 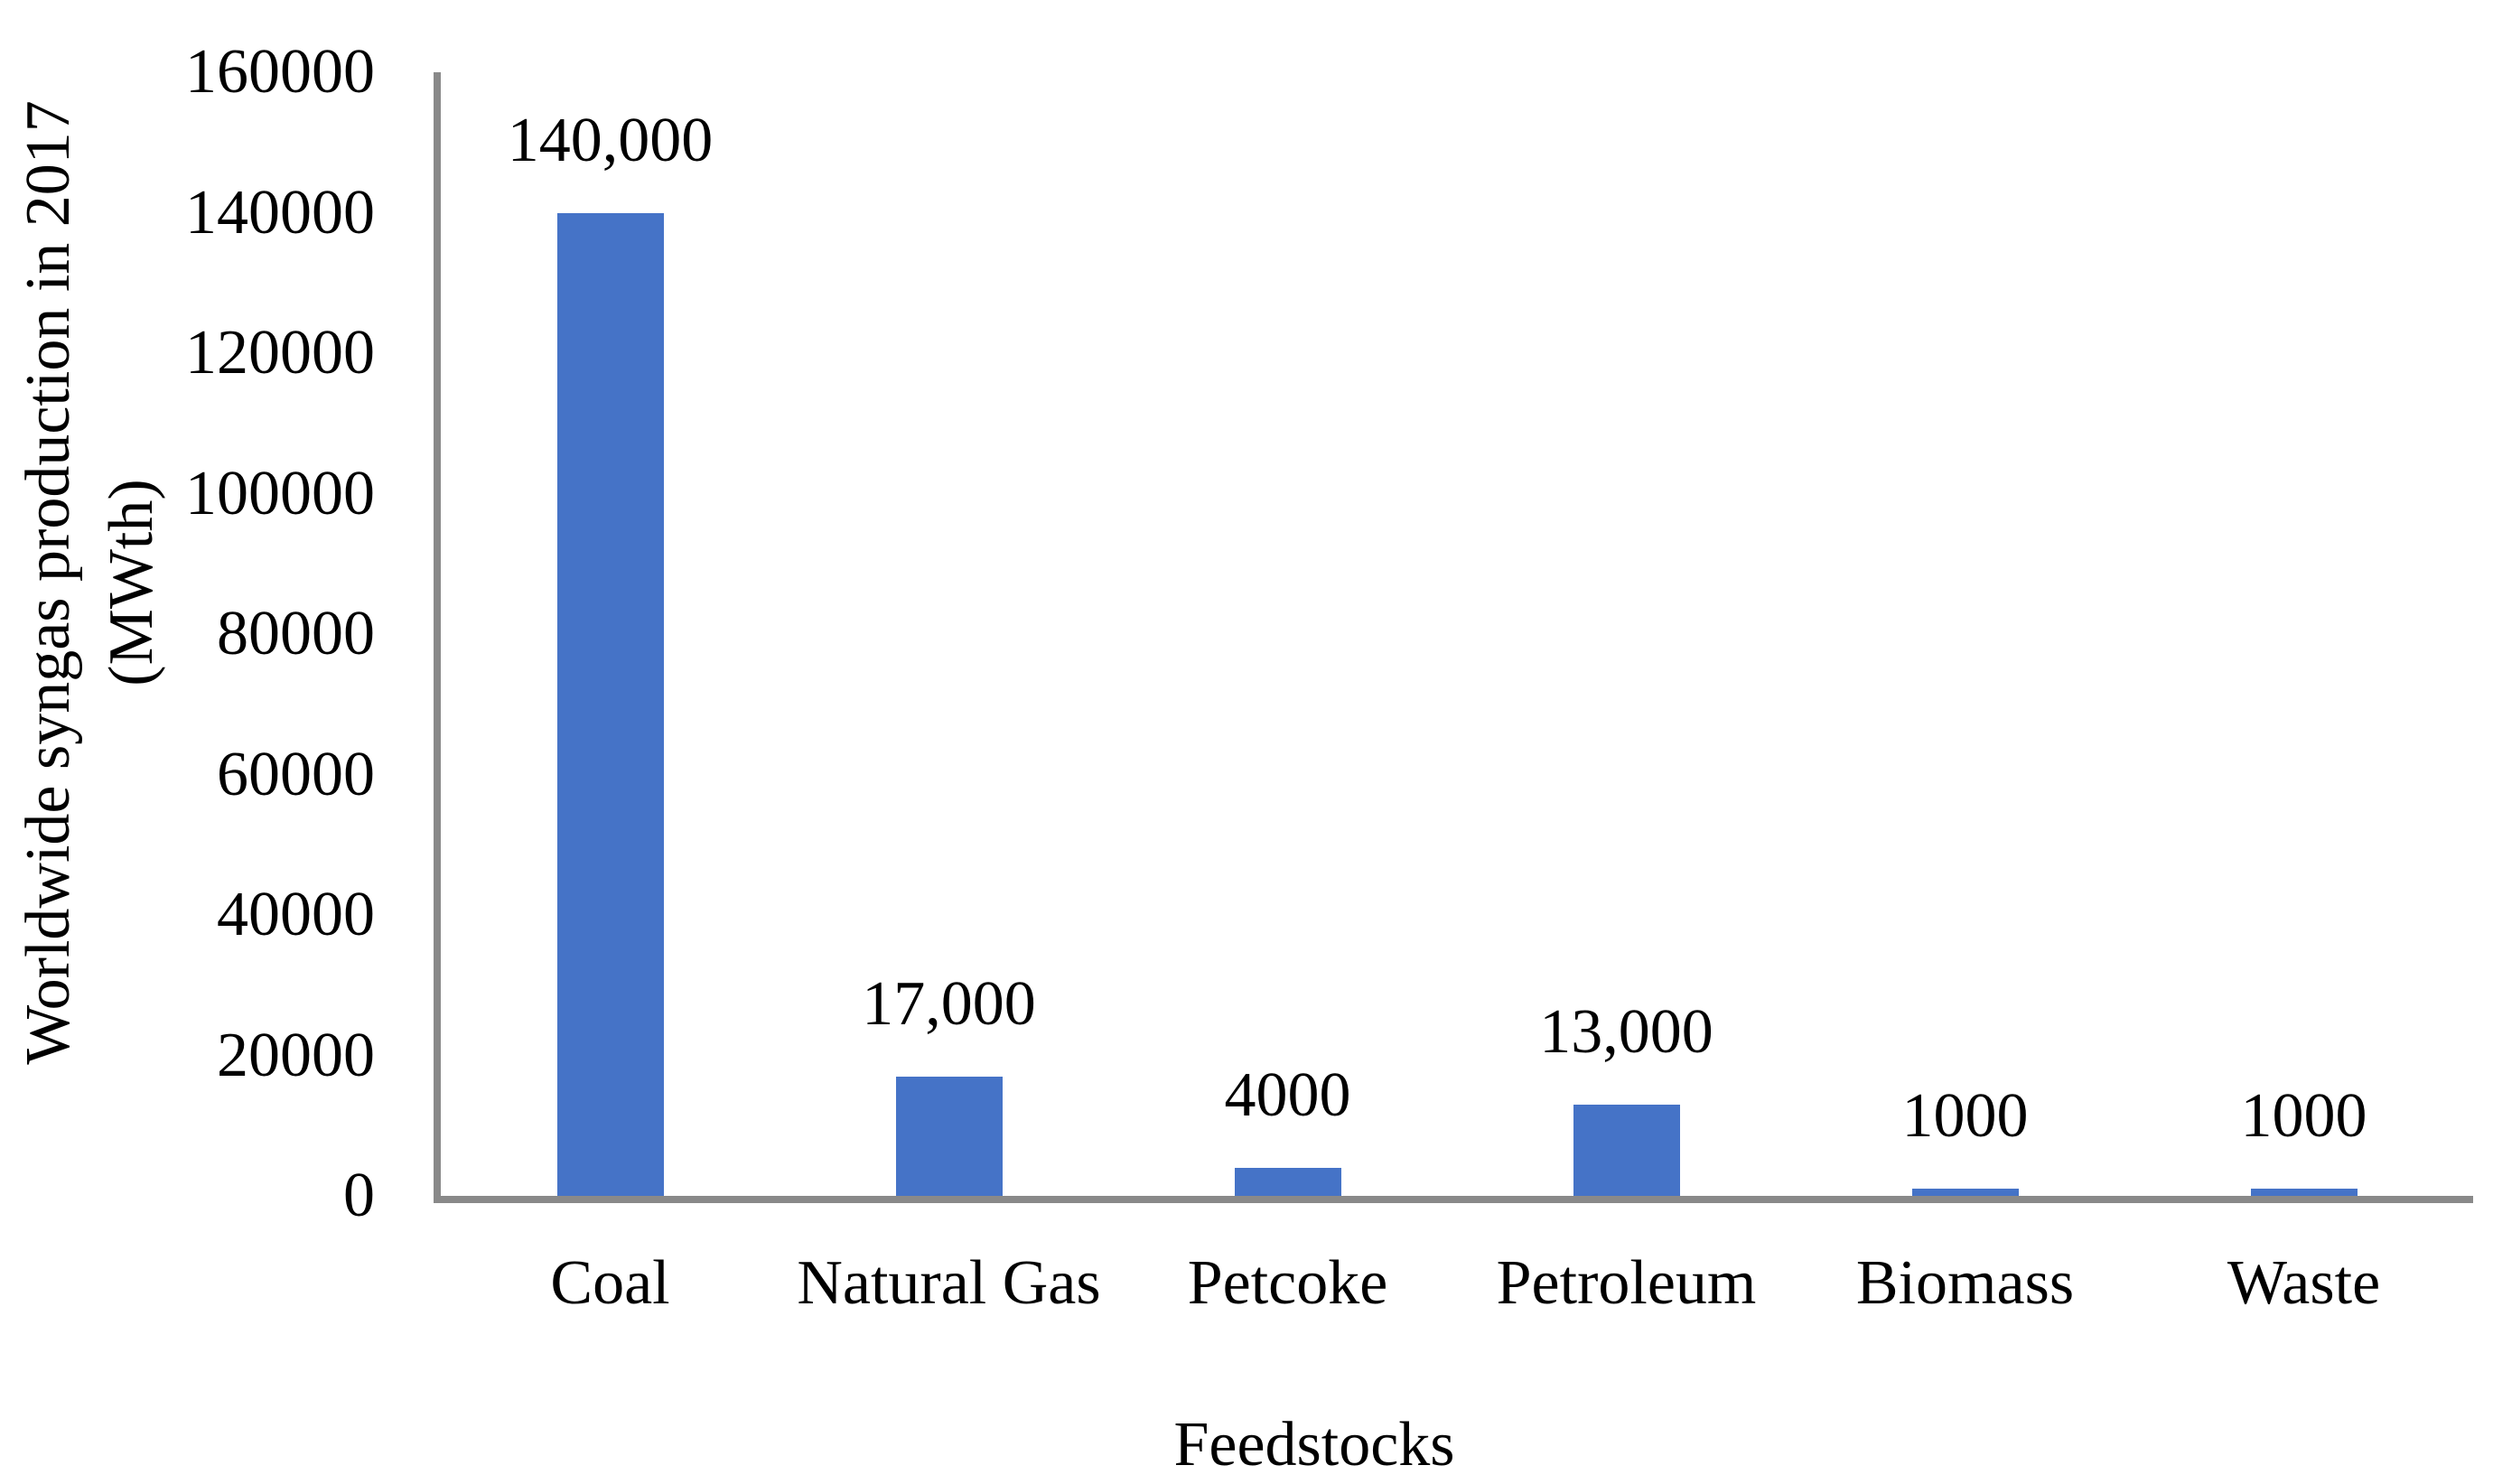 I want to click on category-label: Natural Gas, so click(x=949, y=1283).